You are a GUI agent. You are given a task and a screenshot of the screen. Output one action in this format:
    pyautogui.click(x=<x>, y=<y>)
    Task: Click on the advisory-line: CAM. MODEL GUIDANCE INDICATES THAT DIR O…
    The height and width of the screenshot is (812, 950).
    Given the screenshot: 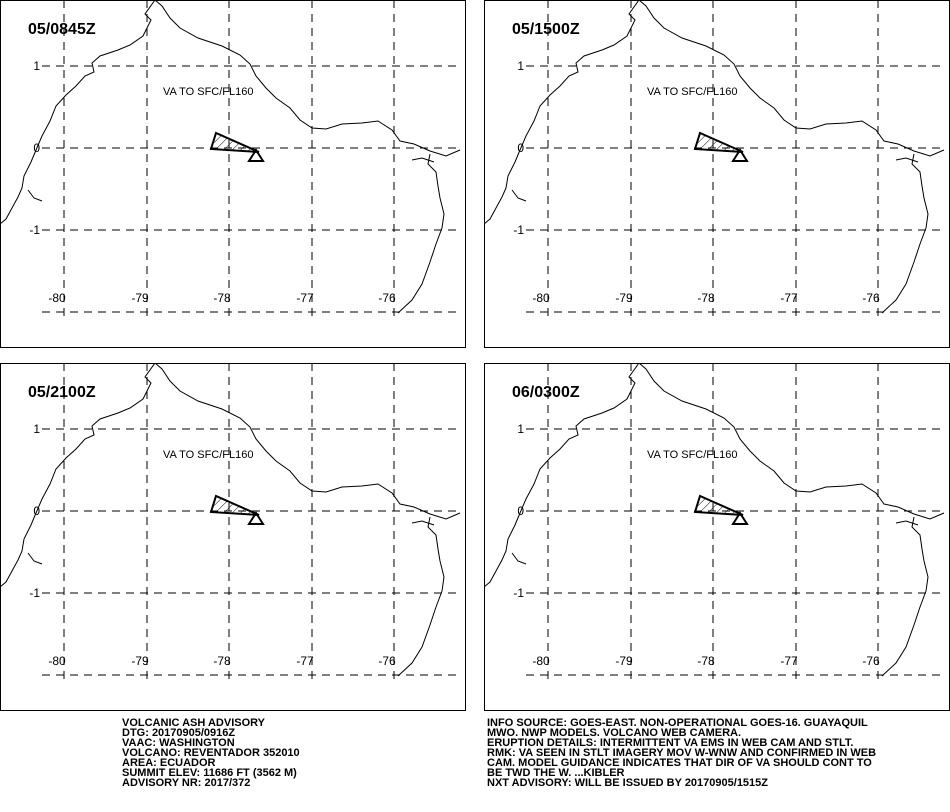 What is the action you would take?
    pyautogui.click(x=679, y=763)
    